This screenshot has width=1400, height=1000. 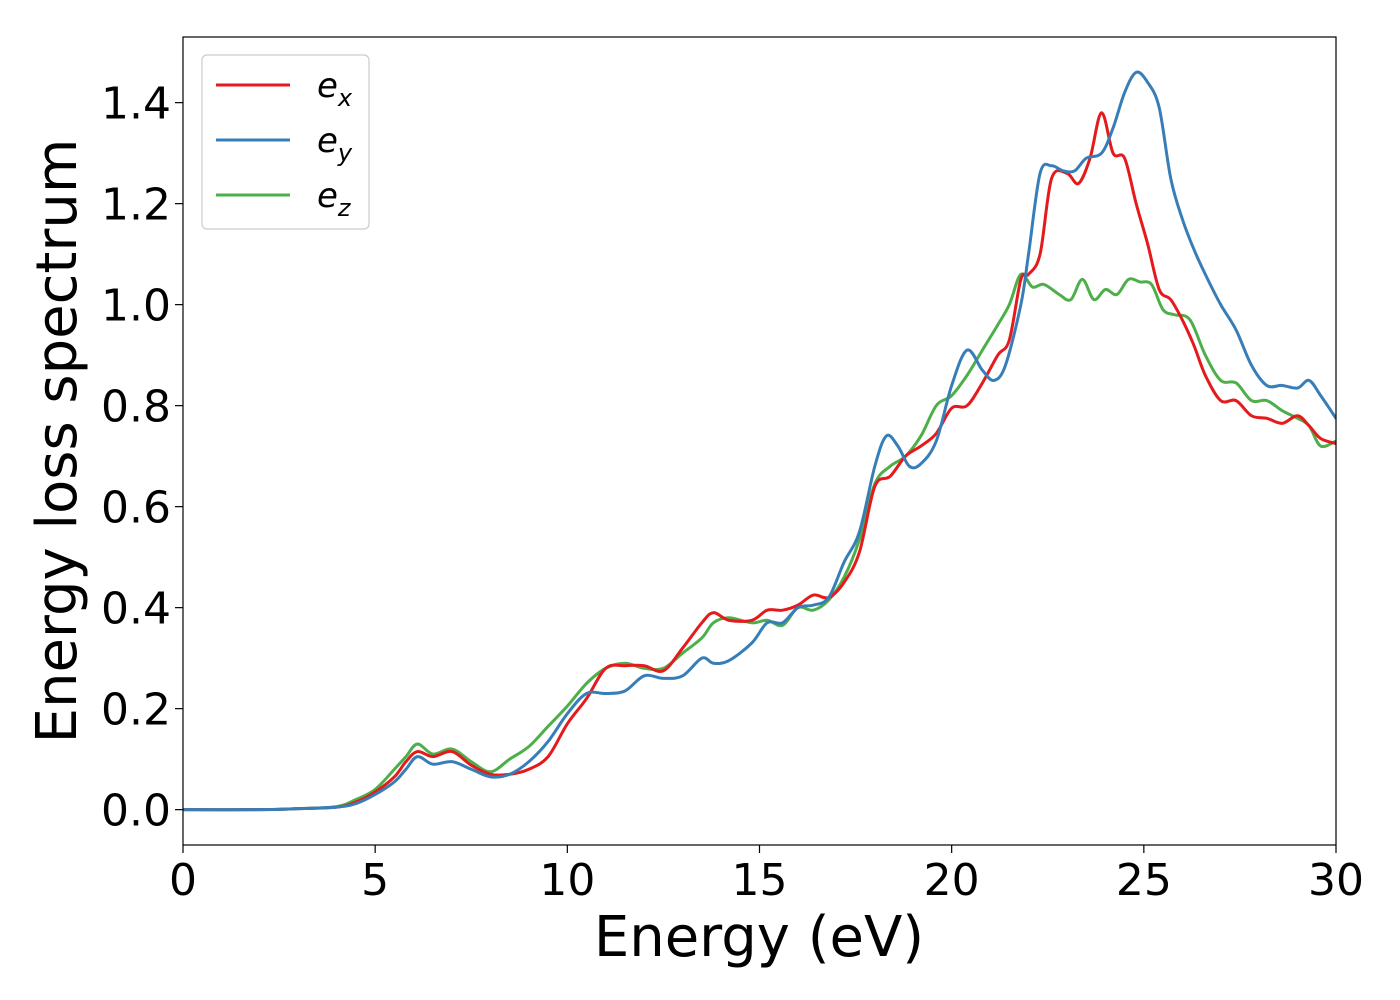 I want to click on x-axis-ticks: 0 5 10 15 20 25 30, so click(x=766, y=875).